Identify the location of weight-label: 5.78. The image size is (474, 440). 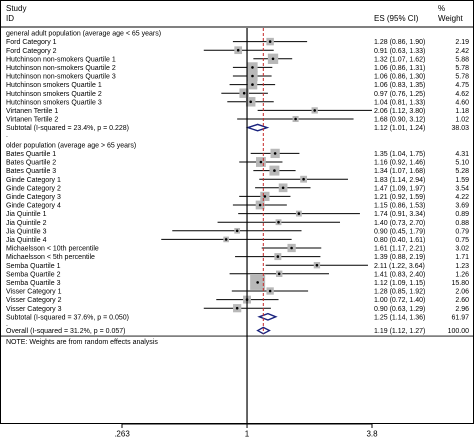
(462, 77).